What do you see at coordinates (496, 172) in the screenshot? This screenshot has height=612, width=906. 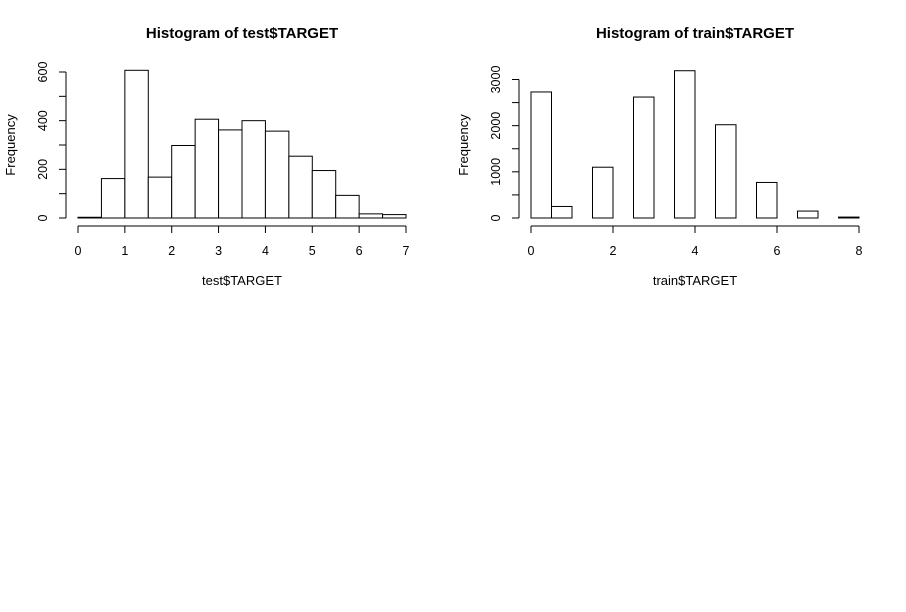 I see `y-tick-label: 1000` at bounding box center [496, 172].